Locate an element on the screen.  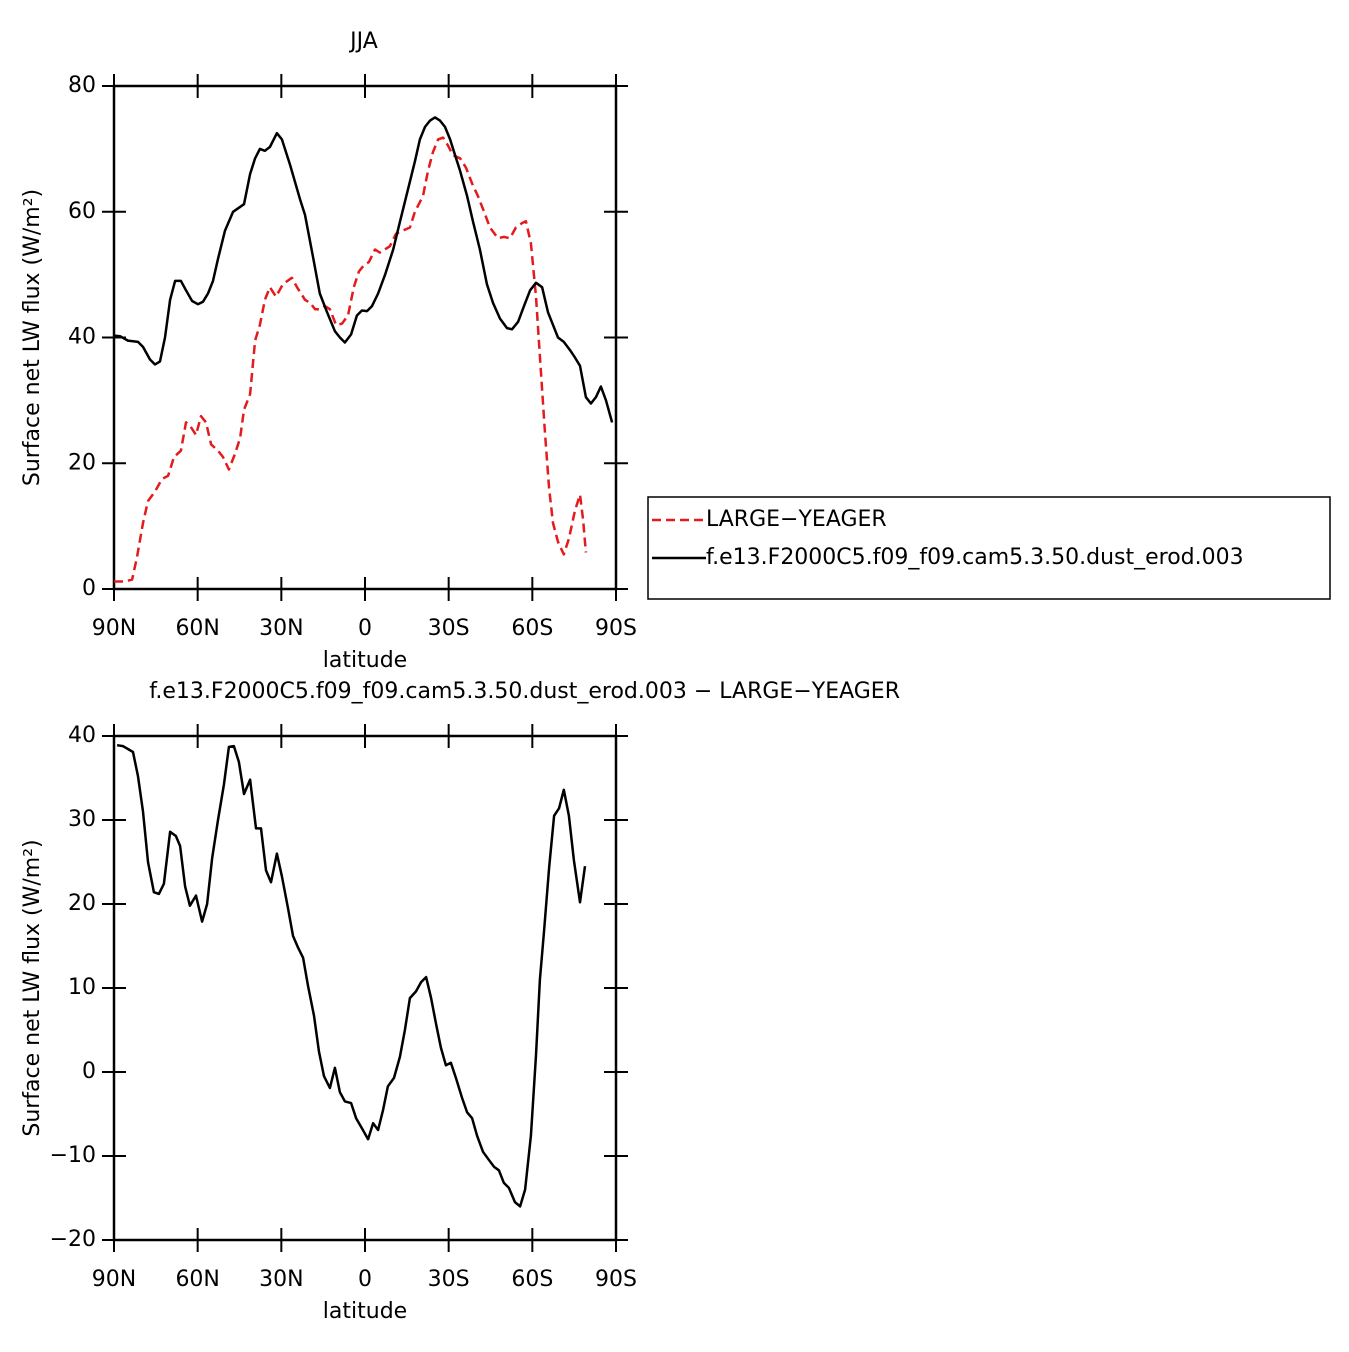
y-tick-label: −20 is located at coordinates (73, 1239).